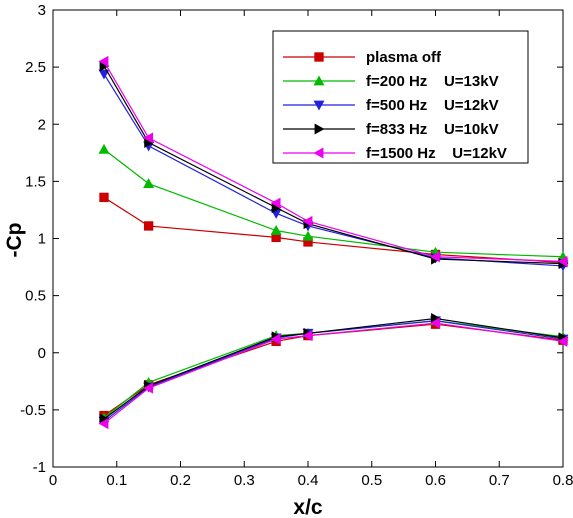 The image size is (573, 518). Describe the element at coordinates (308, 480) in the screenshot. I see `x-tick-label: 0.4` at that location.